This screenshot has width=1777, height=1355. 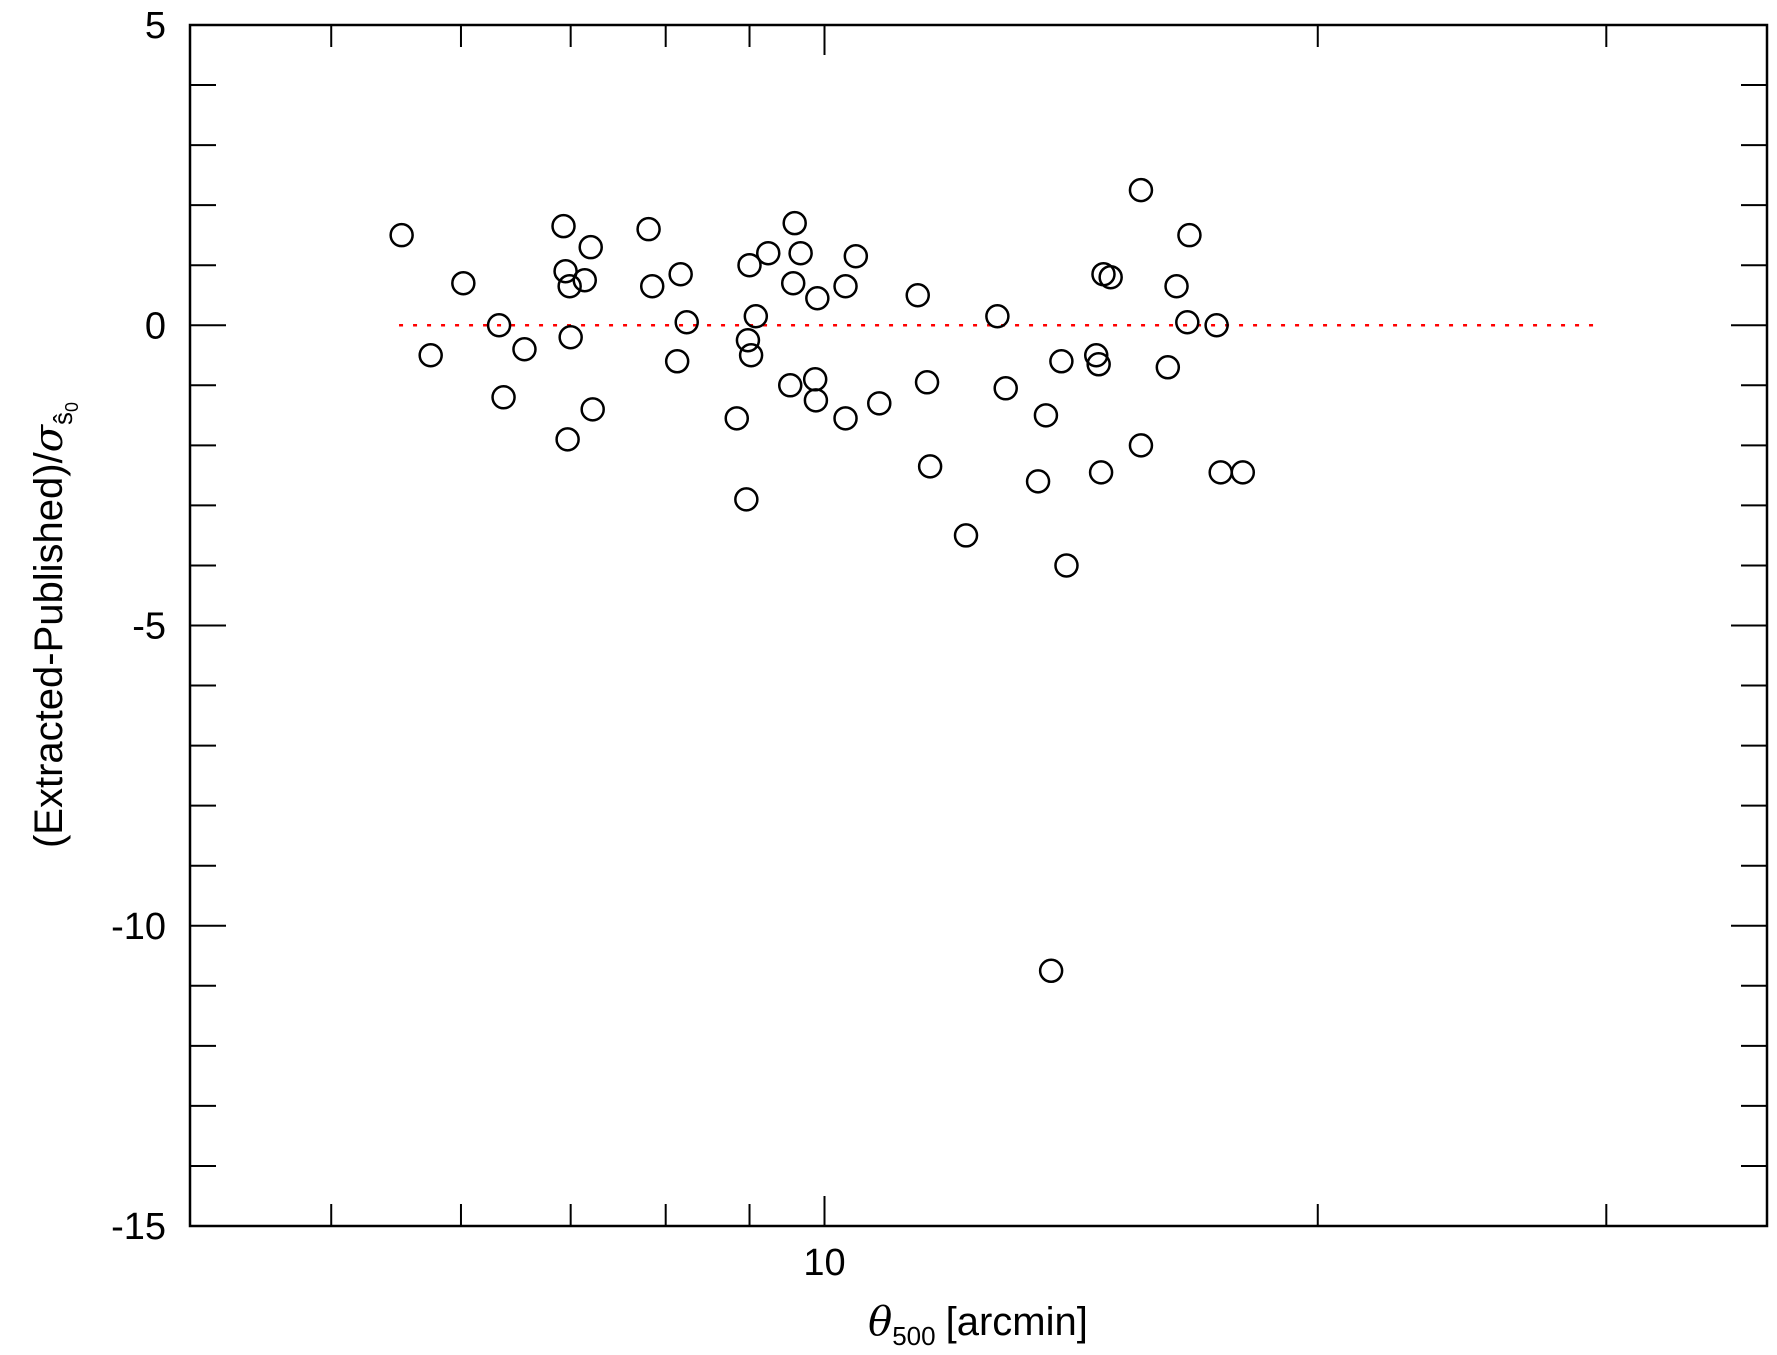 I want to click on y-axis-subscript: ŝ, so click(x=63, y=418).